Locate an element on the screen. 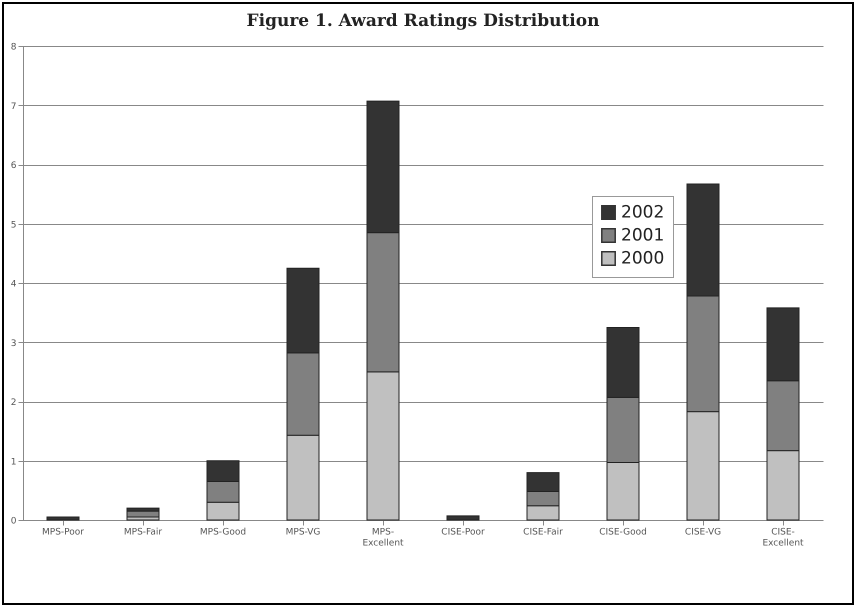 The width and height of the screenshot is (860, 611). y-tick-label: 5 is located at coordinates (13, 225).